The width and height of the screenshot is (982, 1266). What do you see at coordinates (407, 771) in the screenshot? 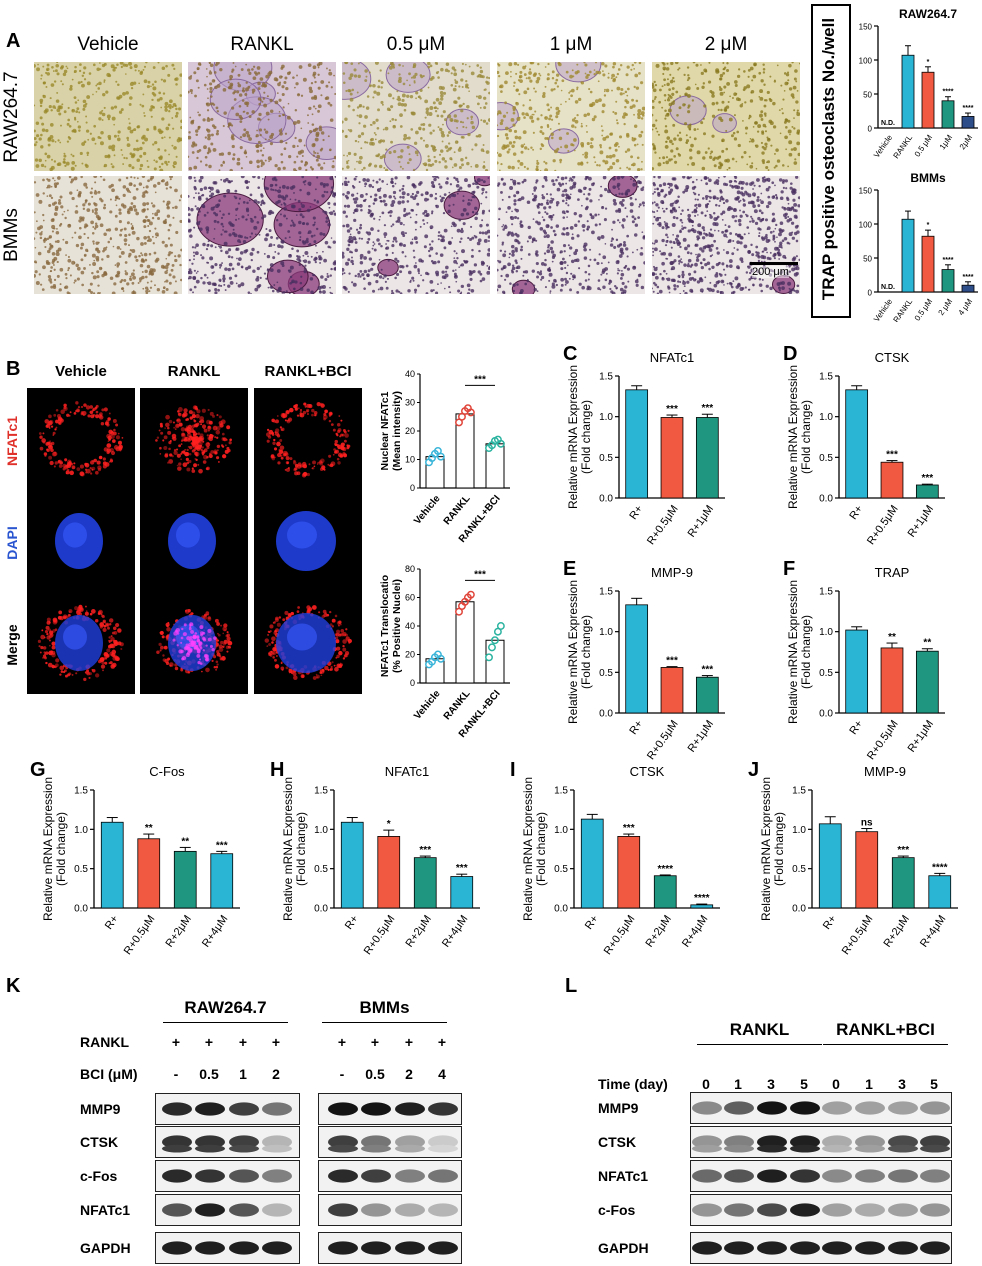
I see `chart-title: NFATc1` at bounding box center [407, 771].